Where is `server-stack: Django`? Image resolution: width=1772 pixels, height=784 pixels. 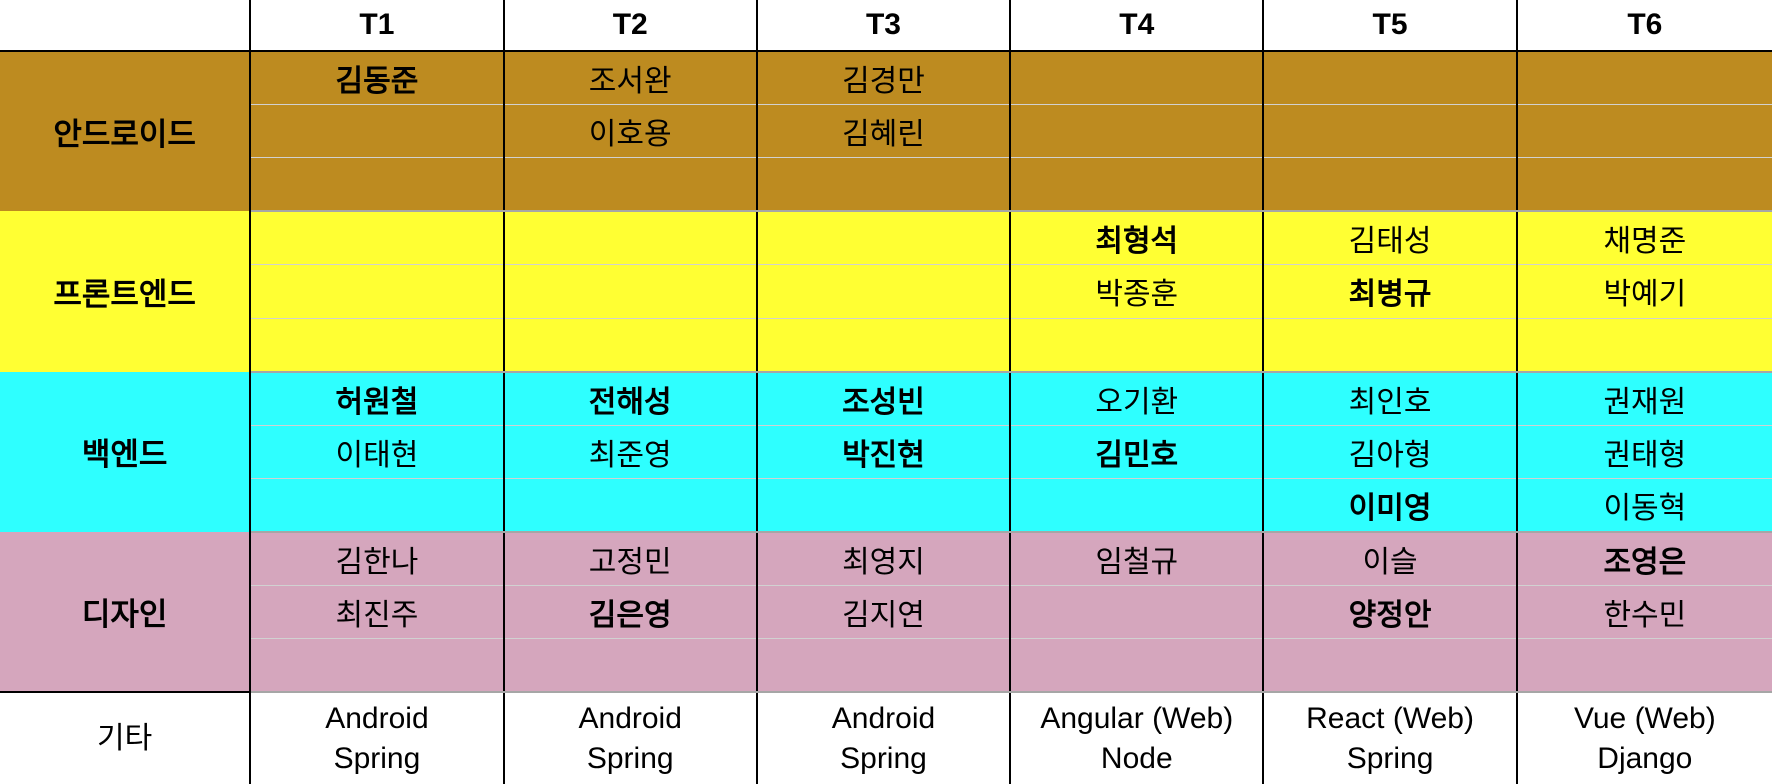 server-stack: Django is located at coordinates (1645, 758).